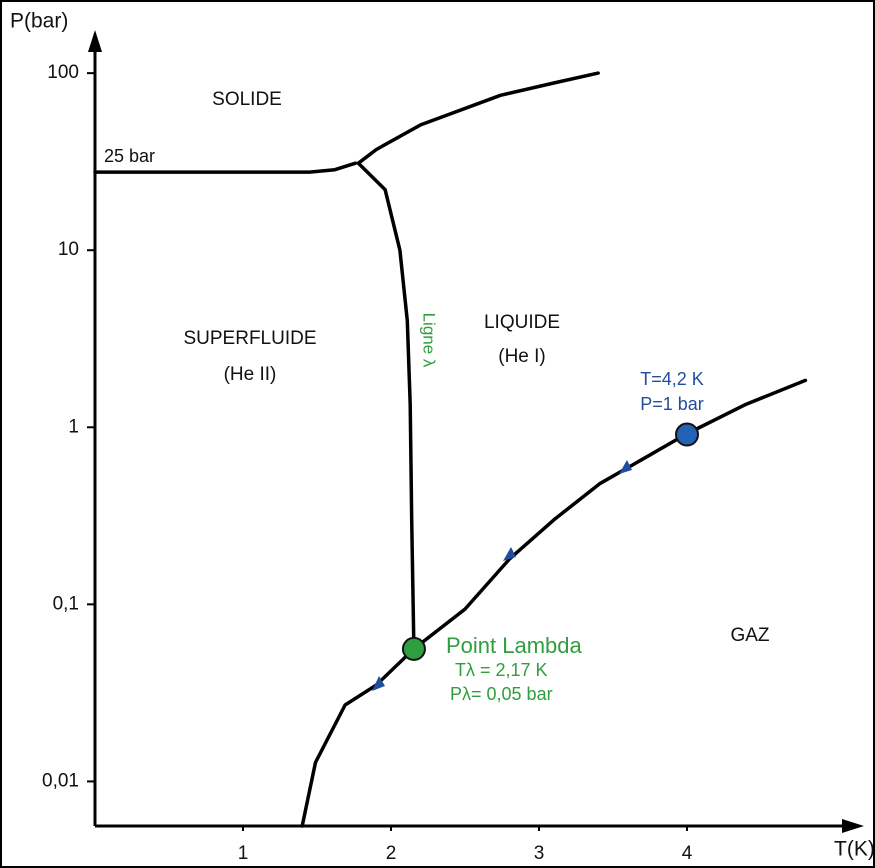 This screenshot has width=875, height=868. Describe the element at coordinates (60, 780) in the screenshot. I see `y-tick-label: 0,01` at that location.